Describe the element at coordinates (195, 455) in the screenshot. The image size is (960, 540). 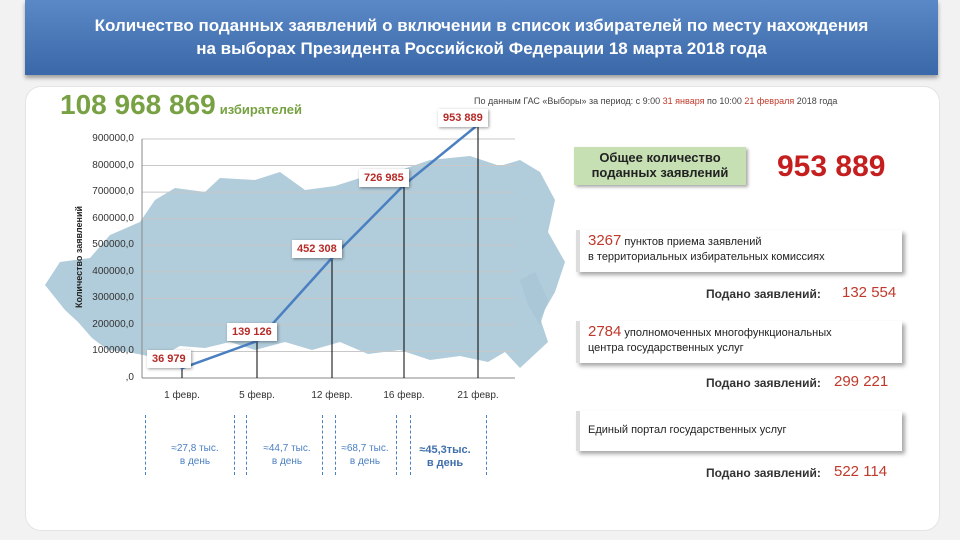
I see `rate-1: ≈27,8 тыс. в день` at that location.